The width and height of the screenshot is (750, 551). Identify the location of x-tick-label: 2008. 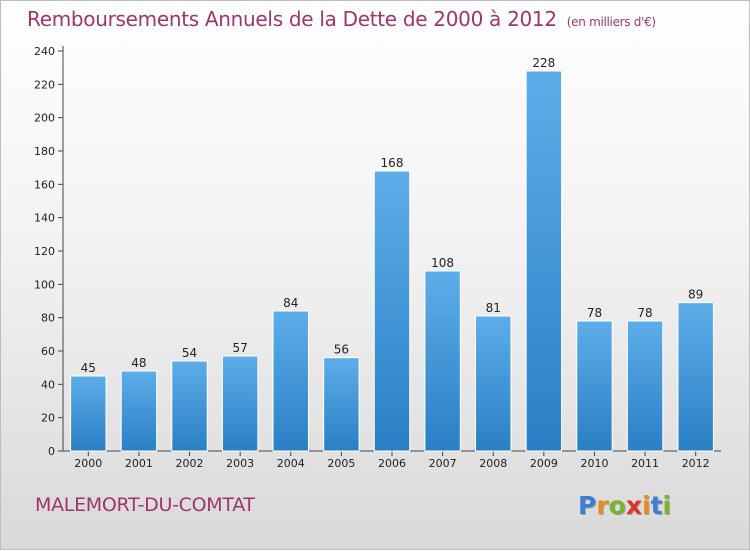
(493, 463).